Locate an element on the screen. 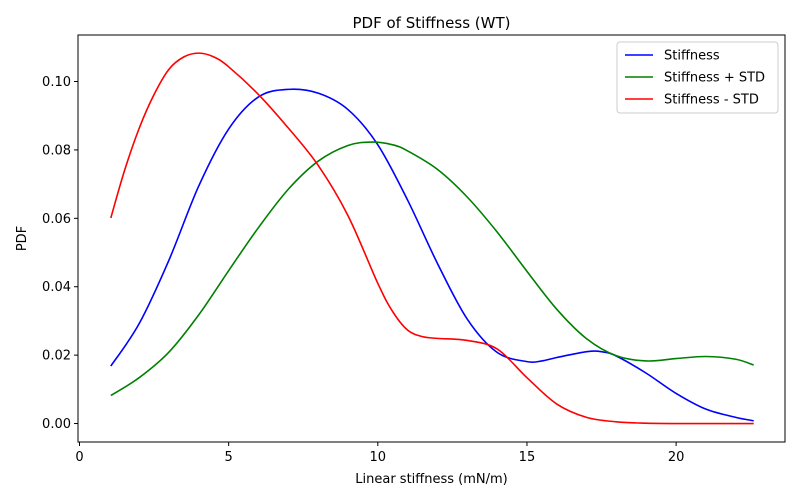 Image resolution: width=800 pixels, height=500 pixels. y-tick-label: 0.10 is located at coordinates (56, 82).